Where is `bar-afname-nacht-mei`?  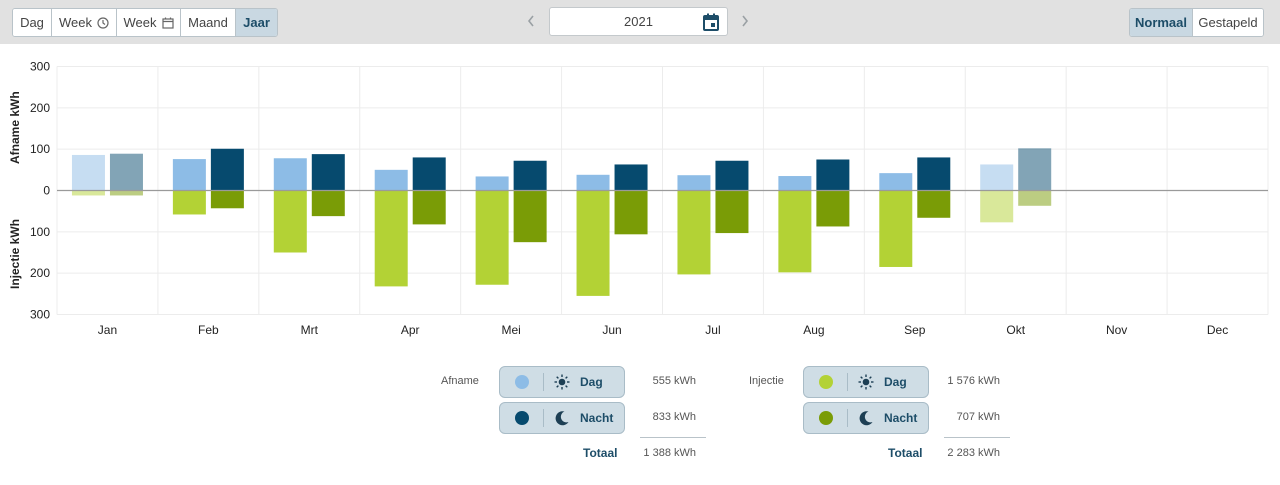
bar-afname-nacht-mei is located at coordinates (530, 175).